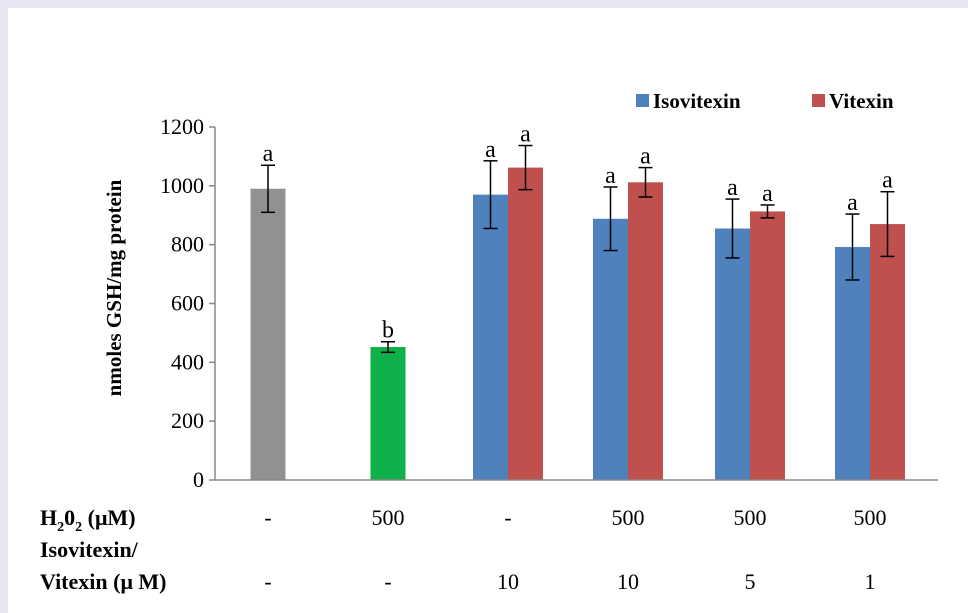  I want to click on significance-label-8: a, so click(852, 203).